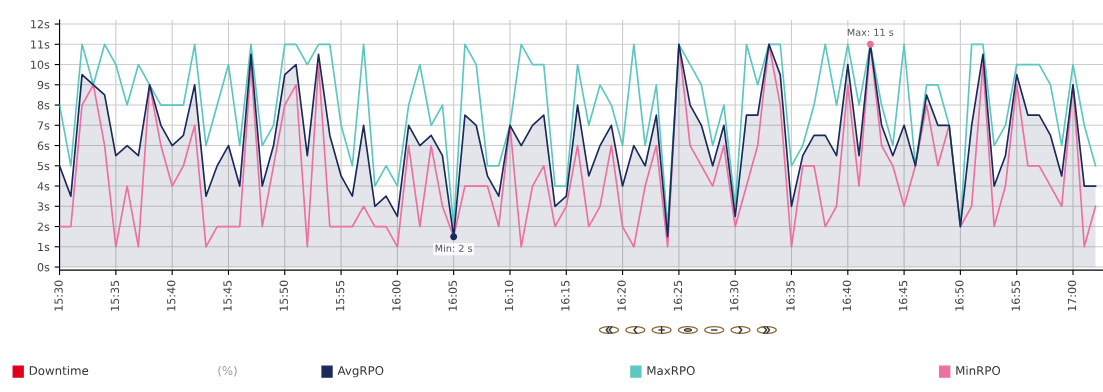 This screenshot has height=392, width=1103. What do you see at coordinates (43, 267) in the screenshot?
I see `y-tick-label: 0s` at bounding box center [43, 267].